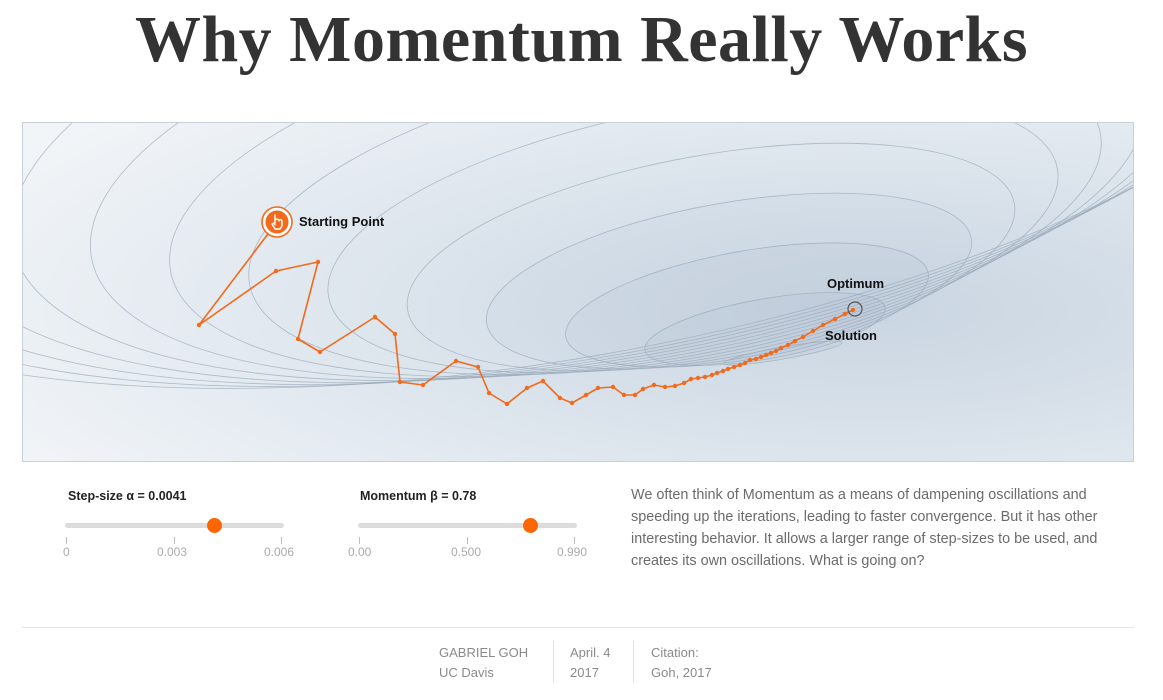  I want to click on hand-pointer-icon, so click(277, 222).